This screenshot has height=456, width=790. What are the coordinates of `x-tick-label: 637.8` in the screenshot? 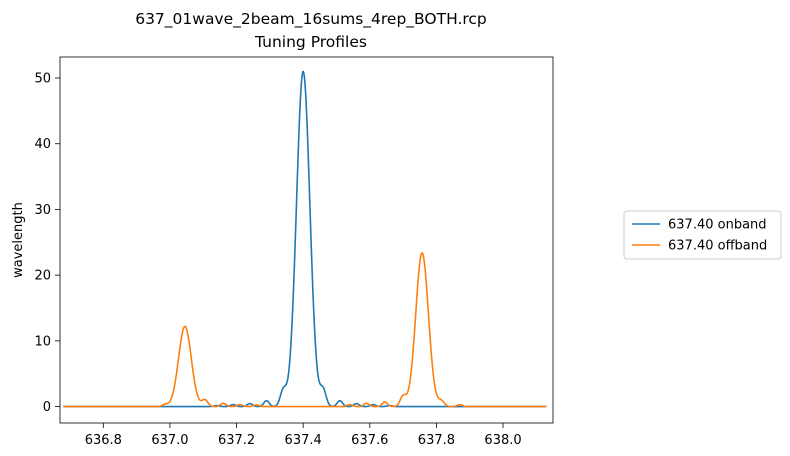 It's located at (436, 440).